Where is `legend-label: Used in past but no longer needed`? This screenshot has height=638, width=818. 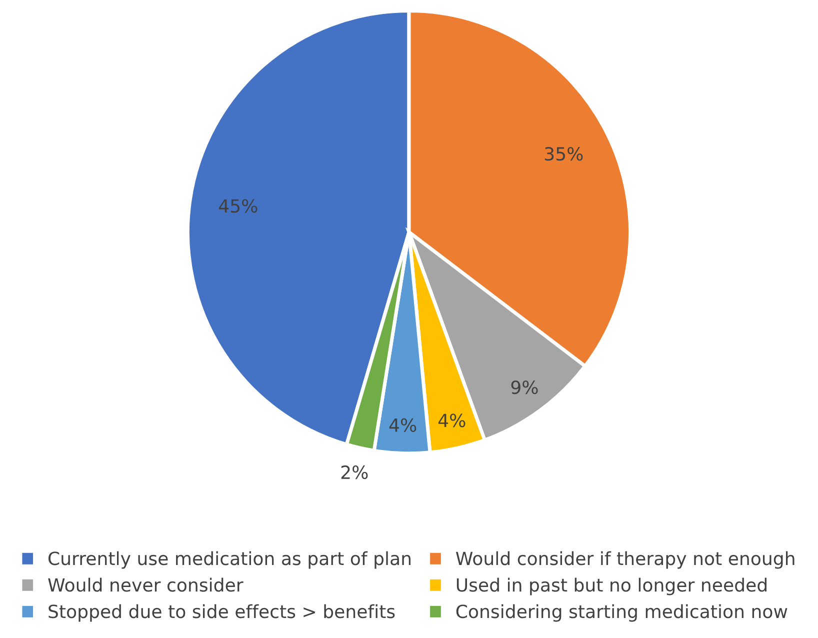 legend-label: Used in past but no longer needed is located at coordinates (611, 587).